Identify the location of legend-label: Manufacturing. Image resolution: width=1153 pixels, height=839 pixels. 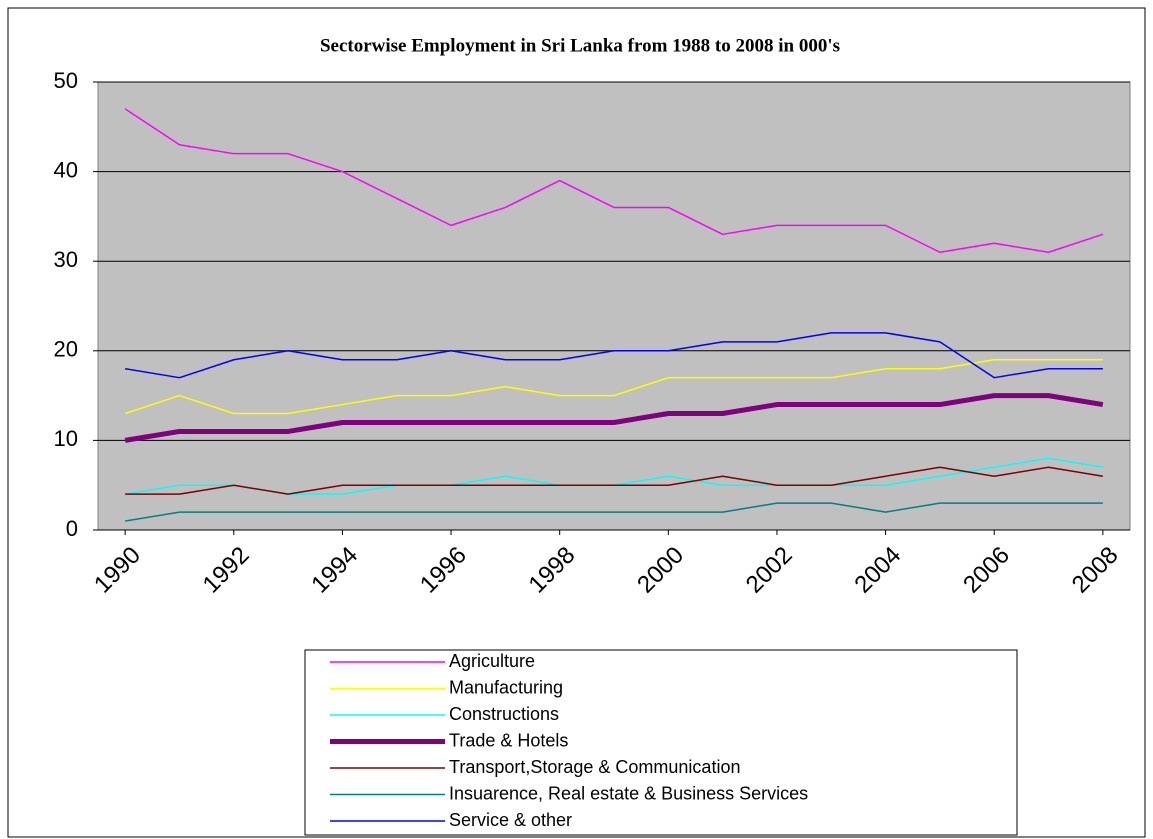
(506, 687).